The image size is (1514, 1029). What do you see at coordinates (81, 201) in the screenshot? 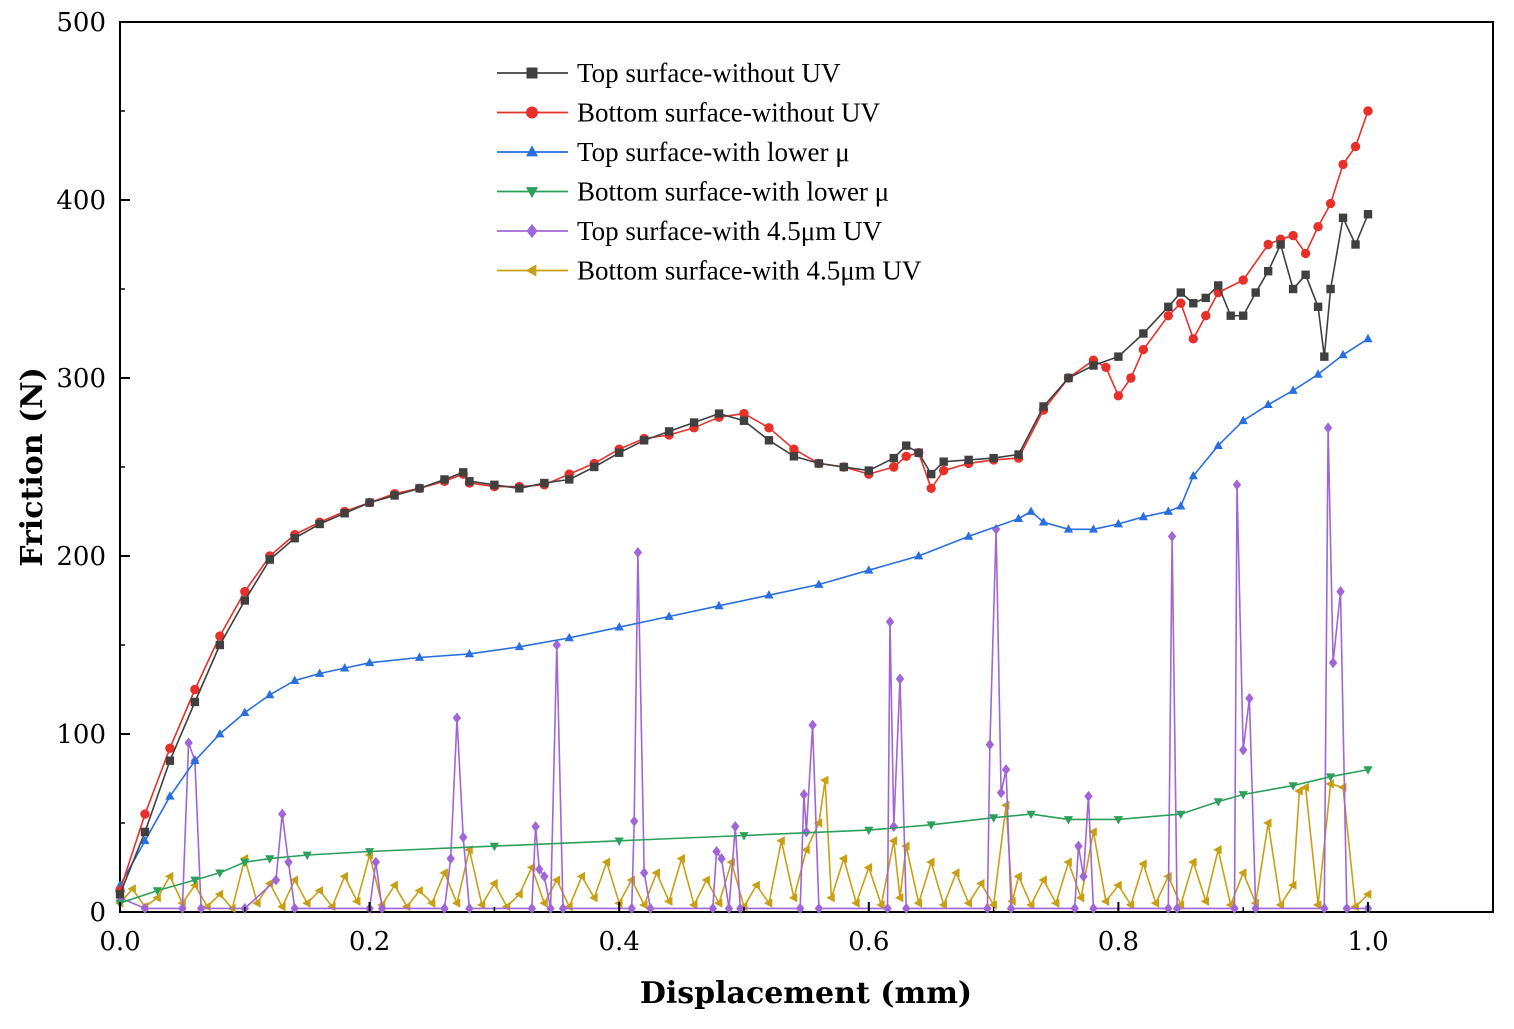
I see `y-tick-label: 400` at bounding box center [81, 201].